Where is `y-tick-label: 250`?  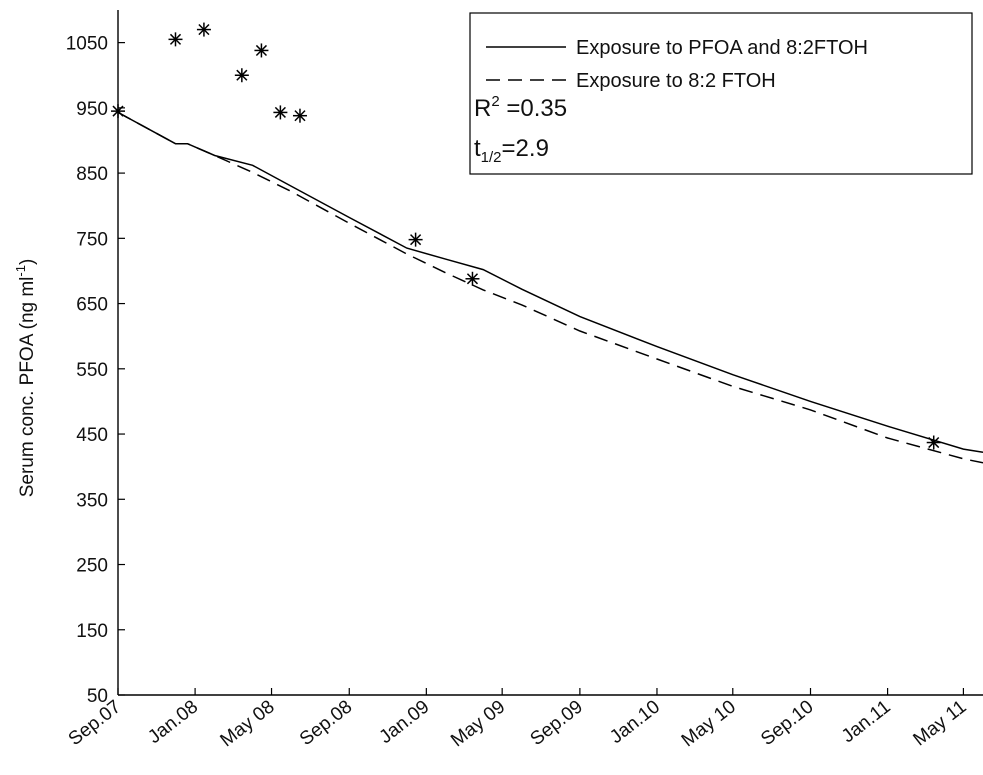
y-tick-label: 250 is located at coordinates (92, 566).